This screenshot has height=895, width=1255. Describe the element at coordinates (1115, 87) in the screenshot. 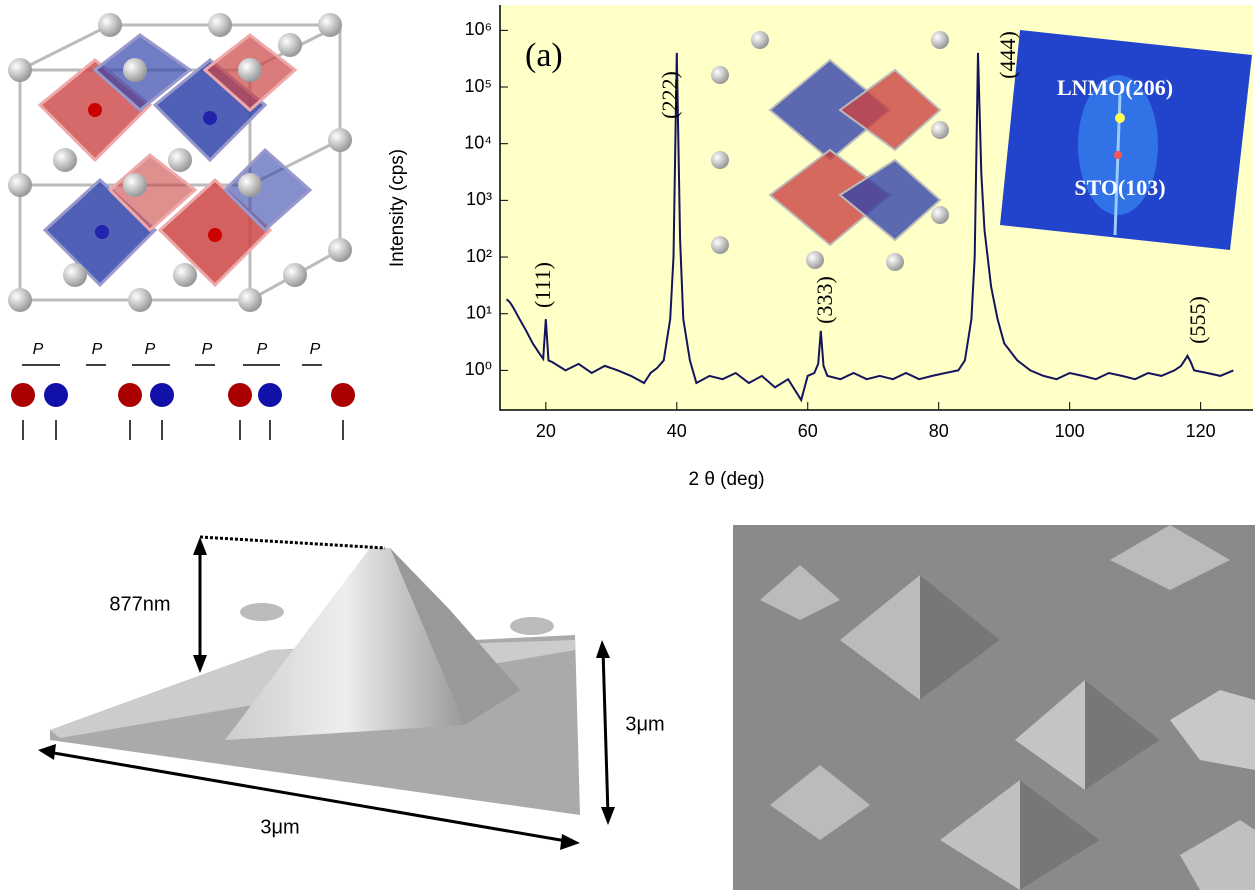

I see `inset-label: LNMO(206)` at that location.